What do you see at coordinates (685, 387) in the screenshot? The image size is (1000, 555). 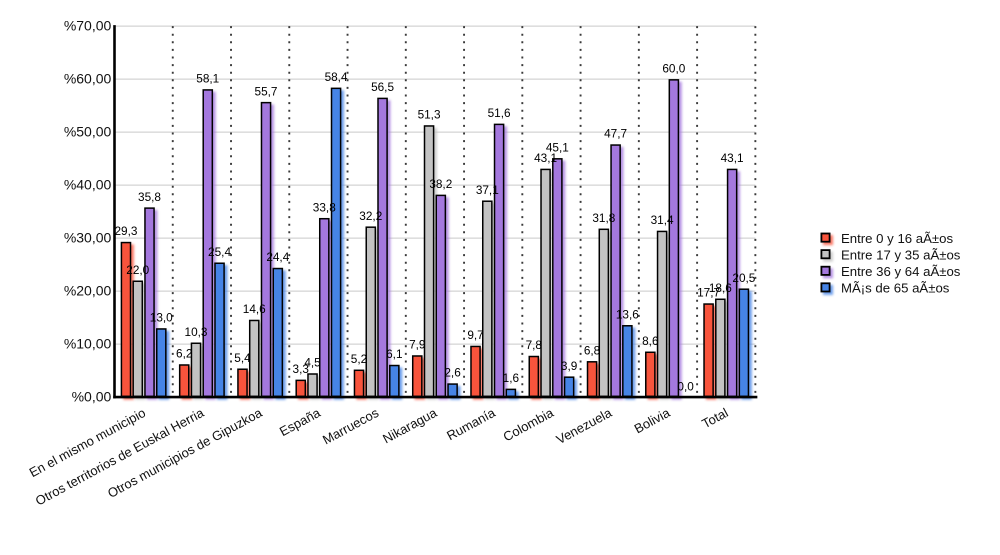 I see `svg-text: 0,0` at bounding box center [685, 387].